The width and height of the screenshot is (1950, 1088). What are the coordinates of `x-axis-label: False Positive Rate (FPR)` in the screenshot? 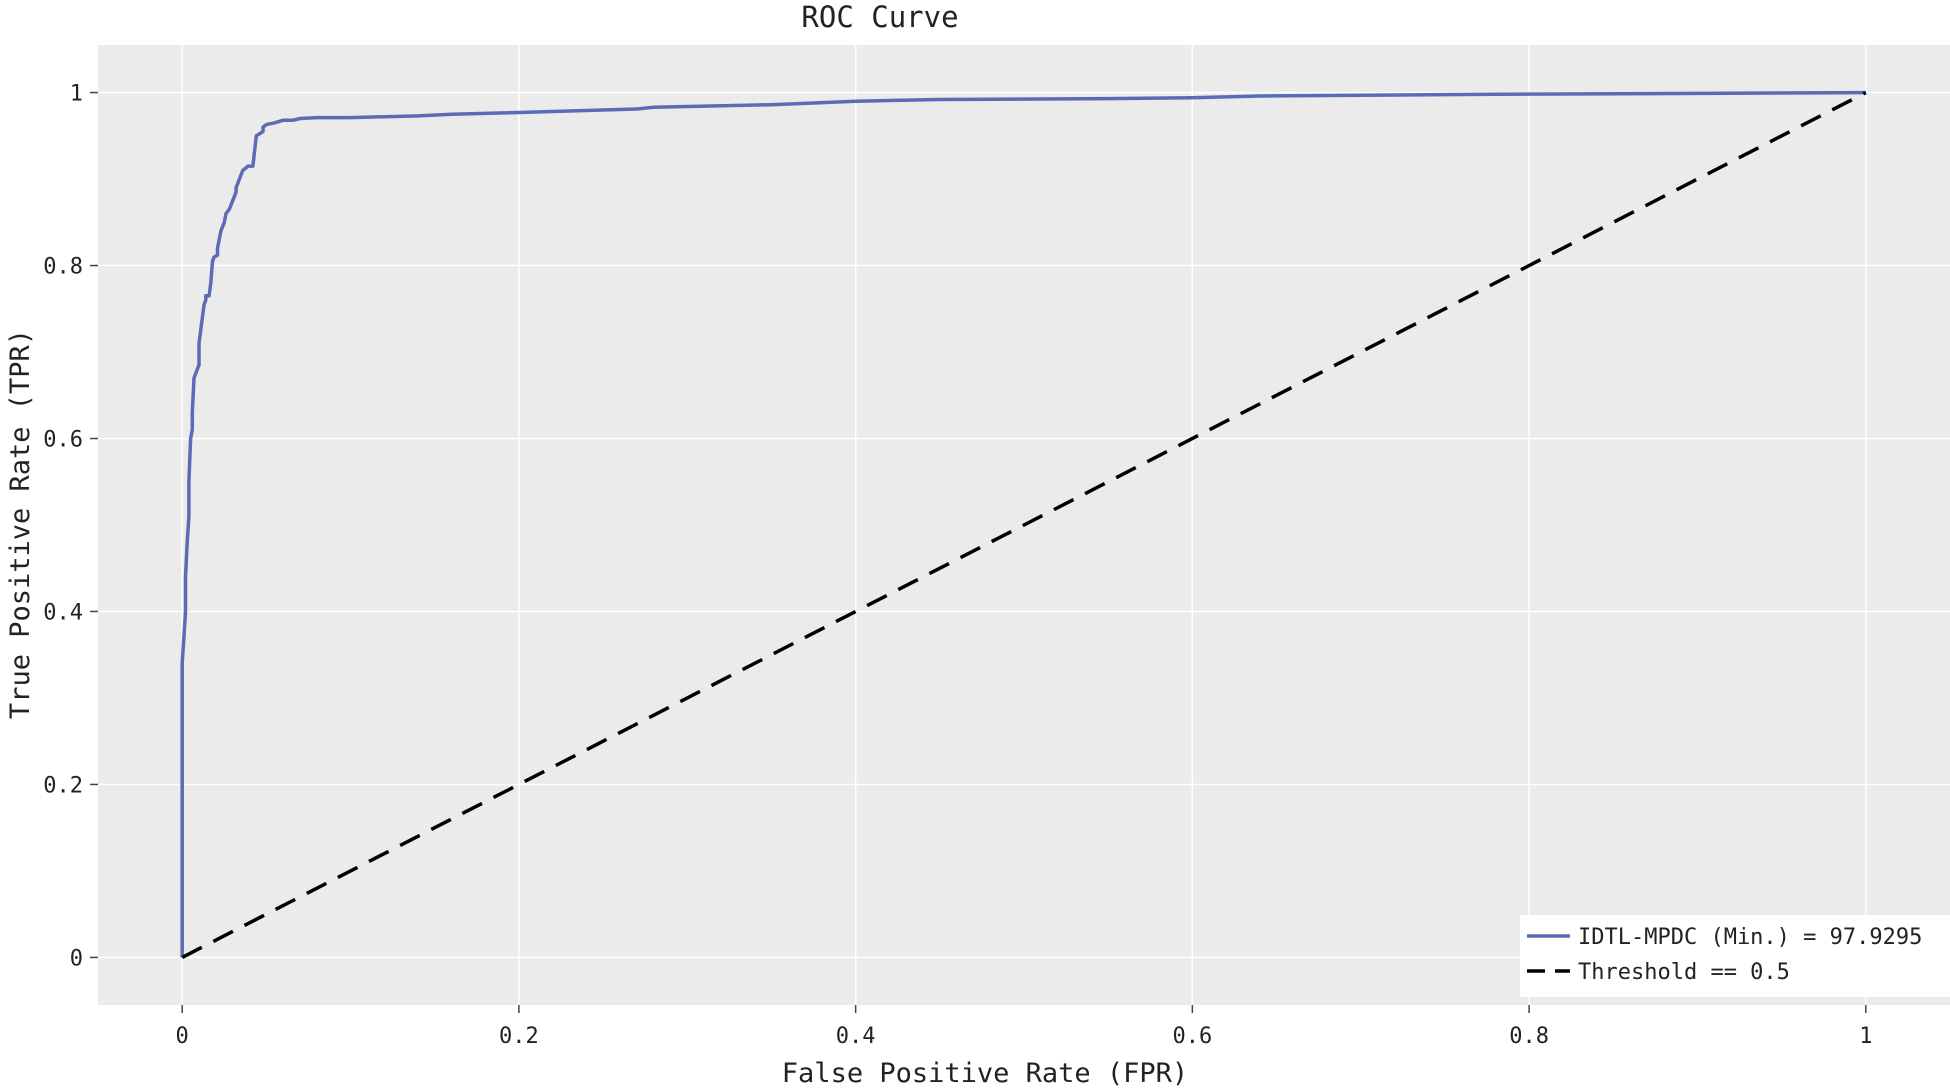 It's located at (985, 1073).